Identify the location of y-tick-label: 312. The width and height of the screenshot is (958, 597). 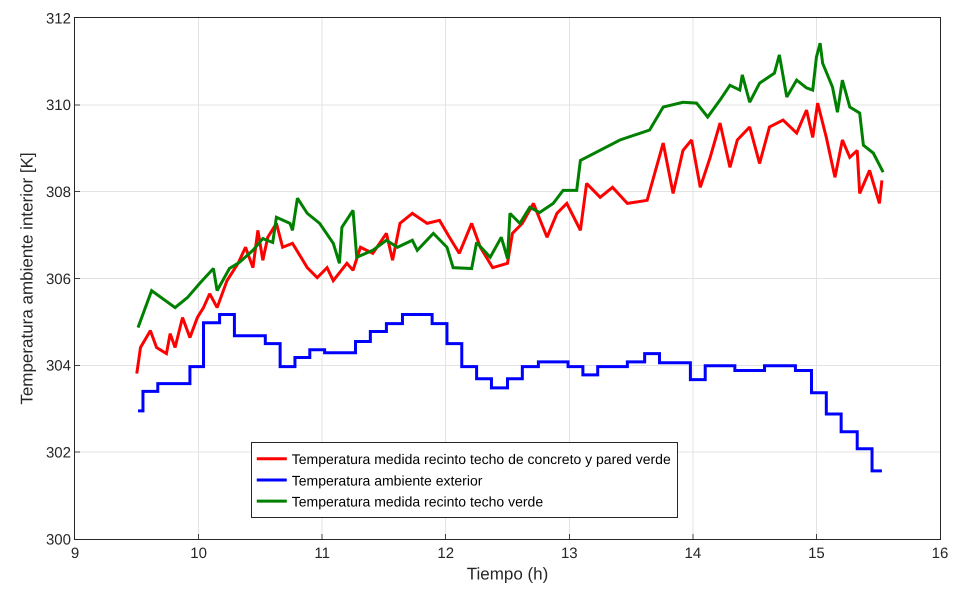
(58, 19).